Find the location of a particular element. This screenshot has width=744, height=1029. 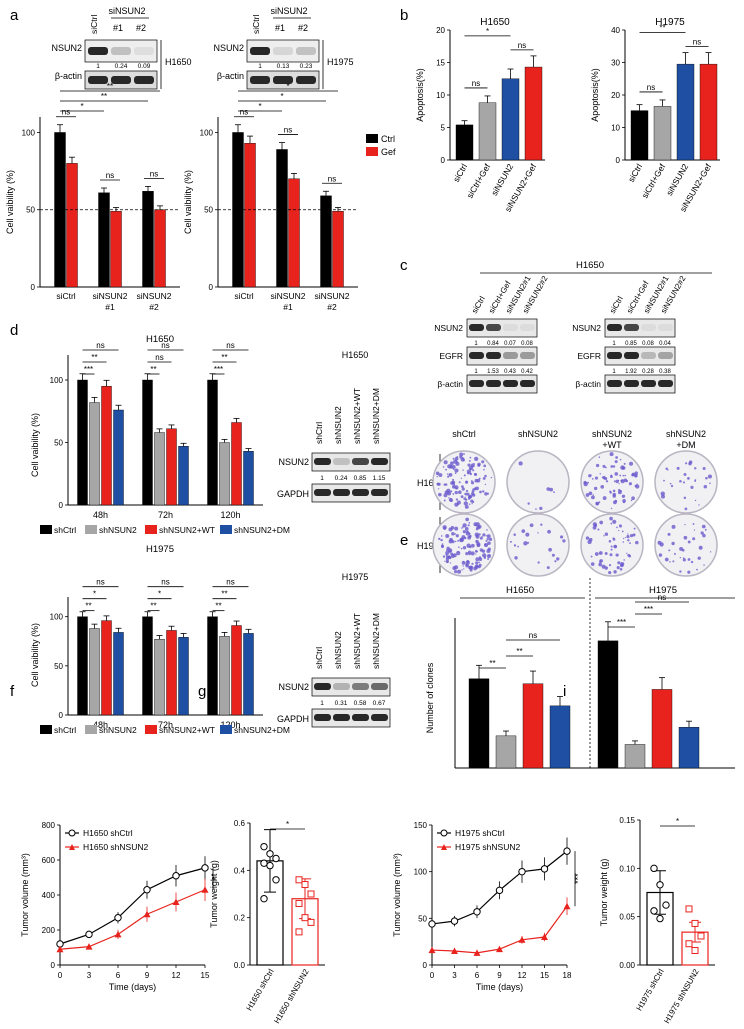

a-sig-bracket-label: * is located at coordinates (287, 86).